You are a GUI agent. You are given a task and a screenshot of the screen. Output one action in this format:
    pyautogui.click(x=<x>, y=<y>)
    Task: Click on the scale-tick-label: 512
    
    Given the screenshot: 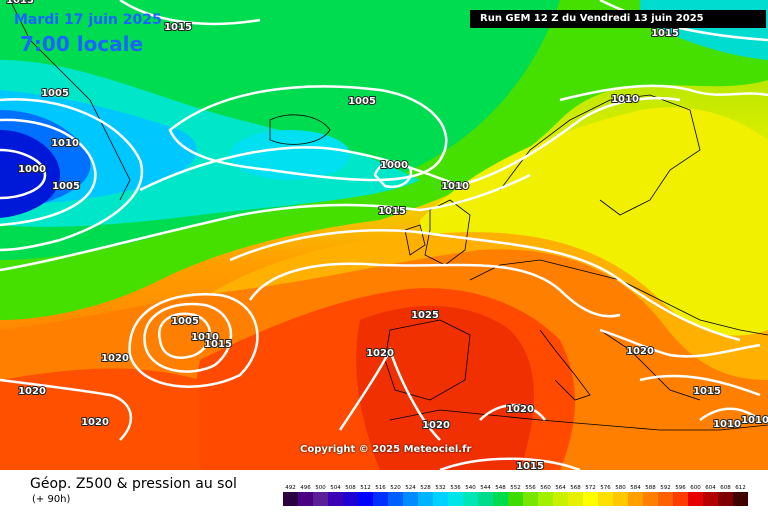 What is the action you would take?
    pyautogui.click(x=365, y=488)
    